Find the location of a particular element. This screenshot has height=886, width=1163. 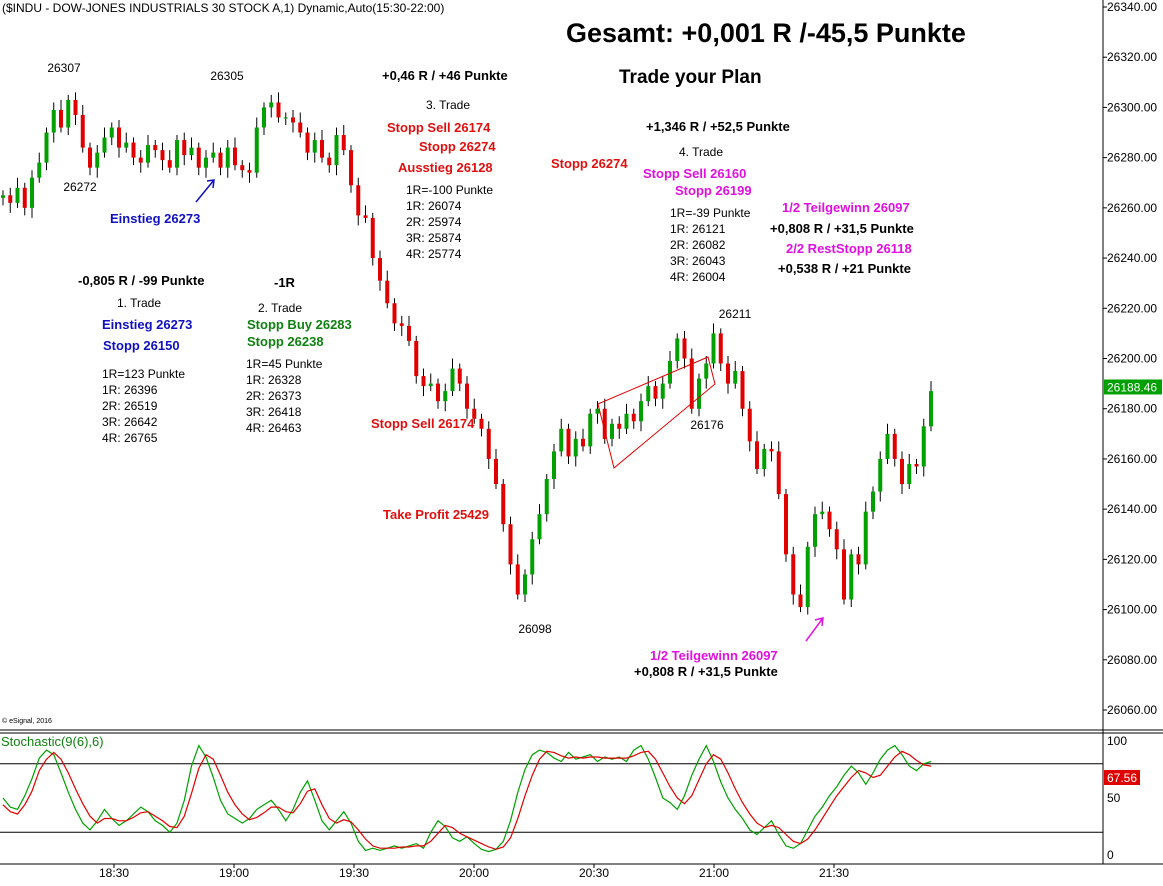

stoch-tick-label: 50 is located at coordinates (1114, 798).